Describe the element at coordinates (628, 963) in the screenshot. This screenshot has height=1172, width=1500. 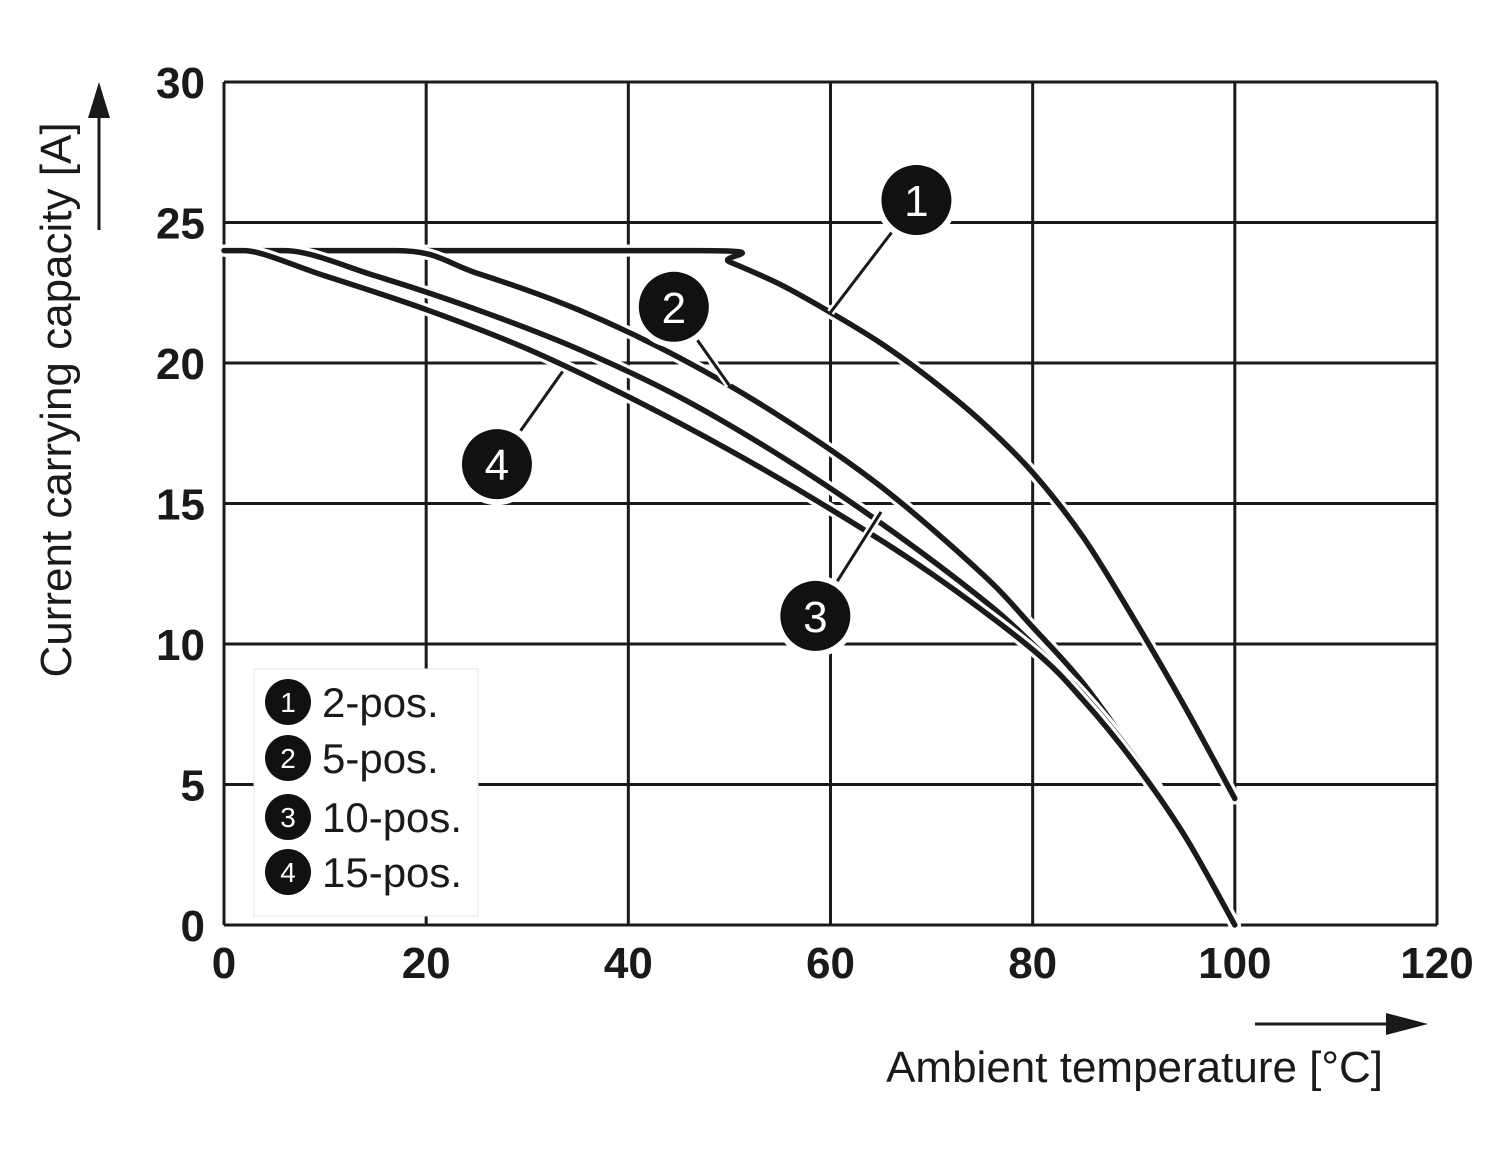
I see `x-tick-label: 40` at that location.